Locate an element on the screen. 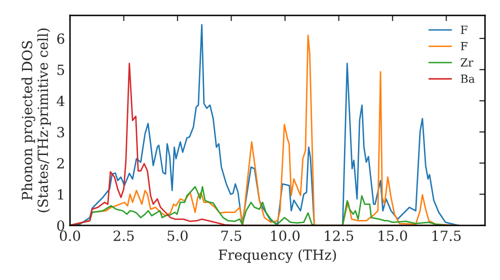 The width and height of the screenshot is (500, 280). x-tick-label: 12.5 is located at coordinates (339, 236).